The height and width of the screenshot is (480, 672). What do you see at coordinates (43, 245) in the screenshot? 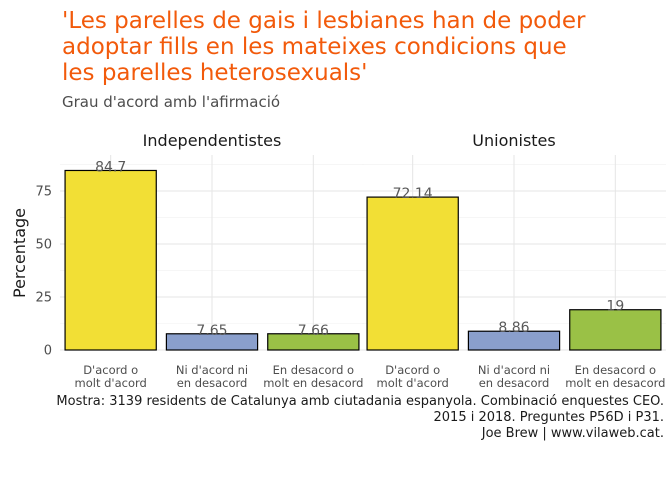
I see `y-tick-label: 50` at bounding box center [43, 245].